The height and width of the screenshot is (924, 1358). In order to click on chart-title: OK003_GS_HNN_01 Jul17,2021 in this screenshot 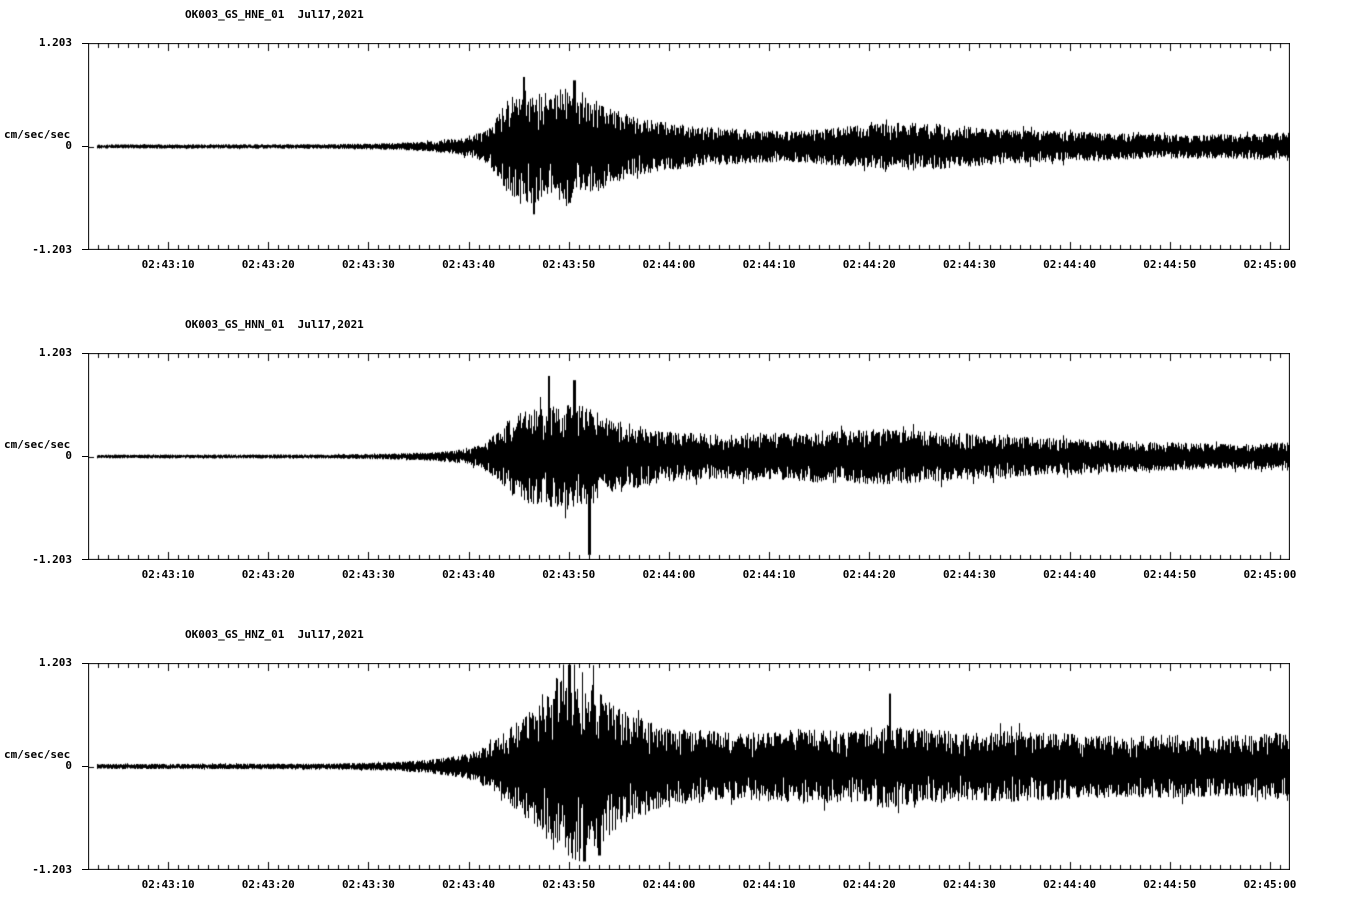, I will do `click(274, 324)`.